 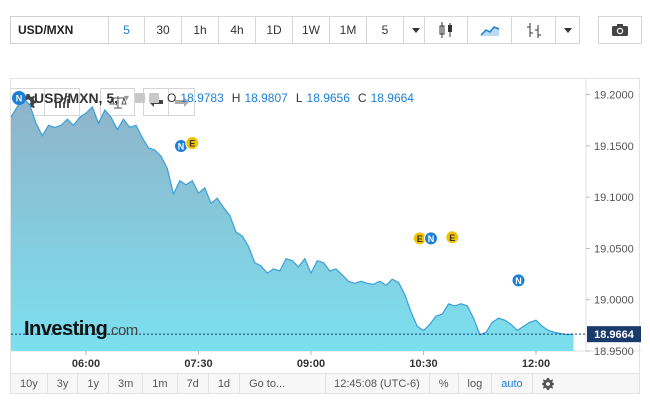 I want to click on legend-symbol: USD/MXN, 5,, so click(x=76, y=98).